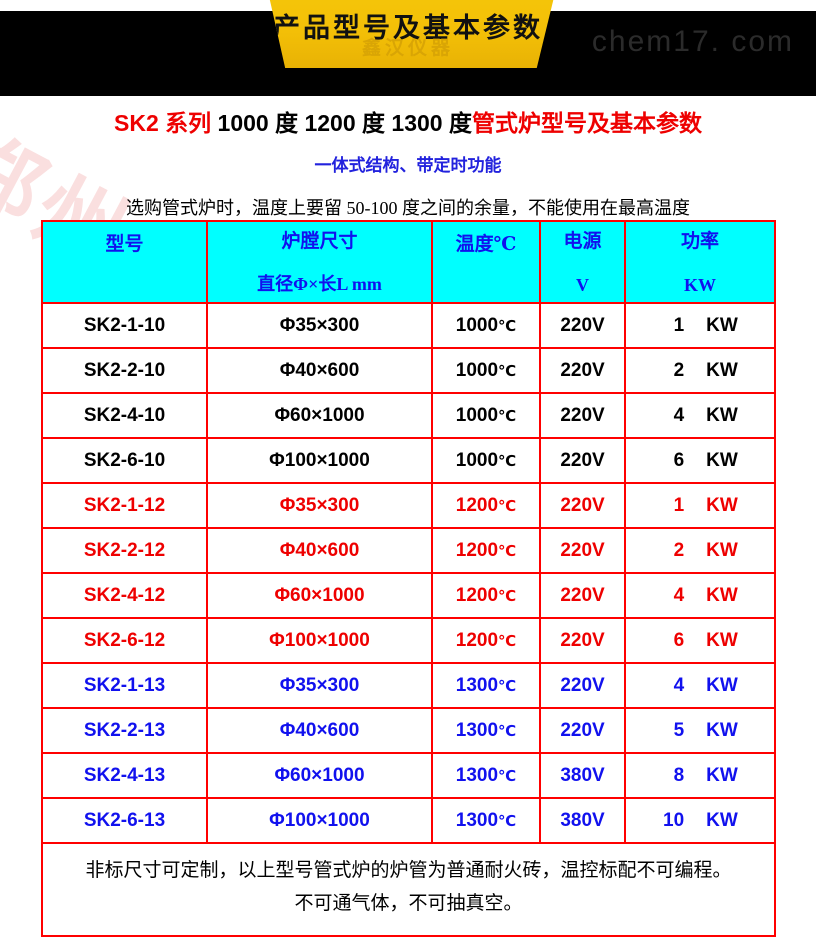  Describe the element at coordinates (407, 48) in the screenshot. I see `badge-watermark: 鑫汉仪器` at that location.